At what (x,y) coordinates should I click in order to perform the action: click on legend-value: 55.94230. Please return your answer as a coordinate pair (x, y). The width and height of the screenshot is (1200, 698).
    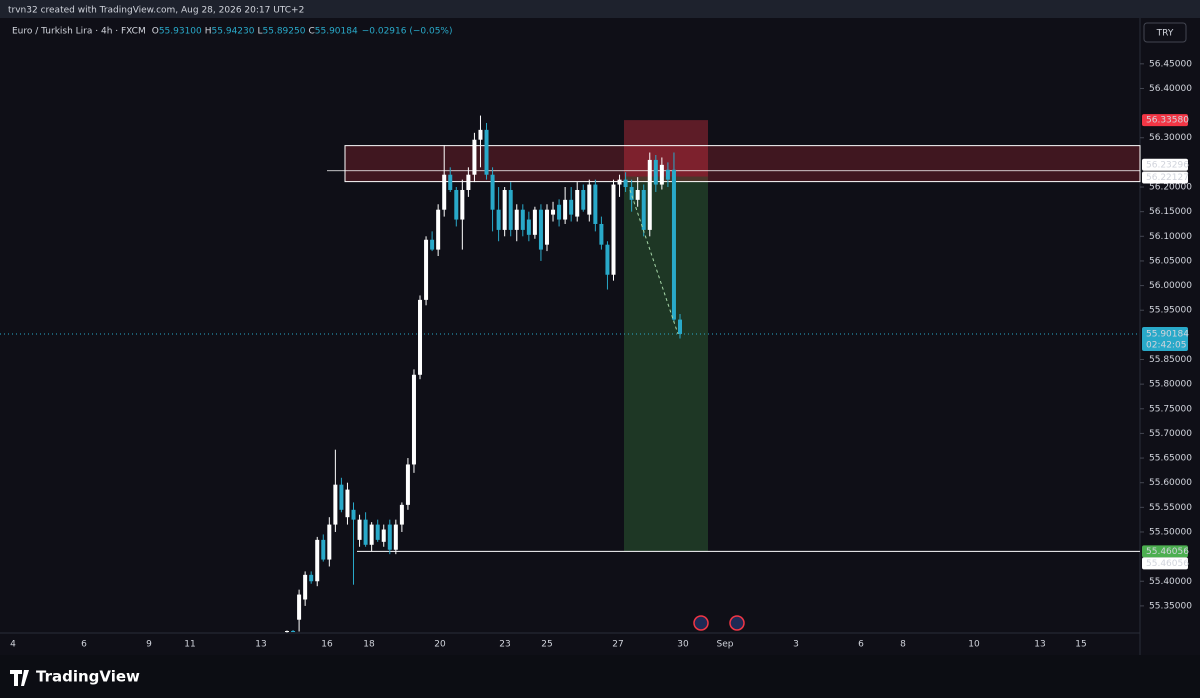
    Looking at the image, I should click on (233, 32).